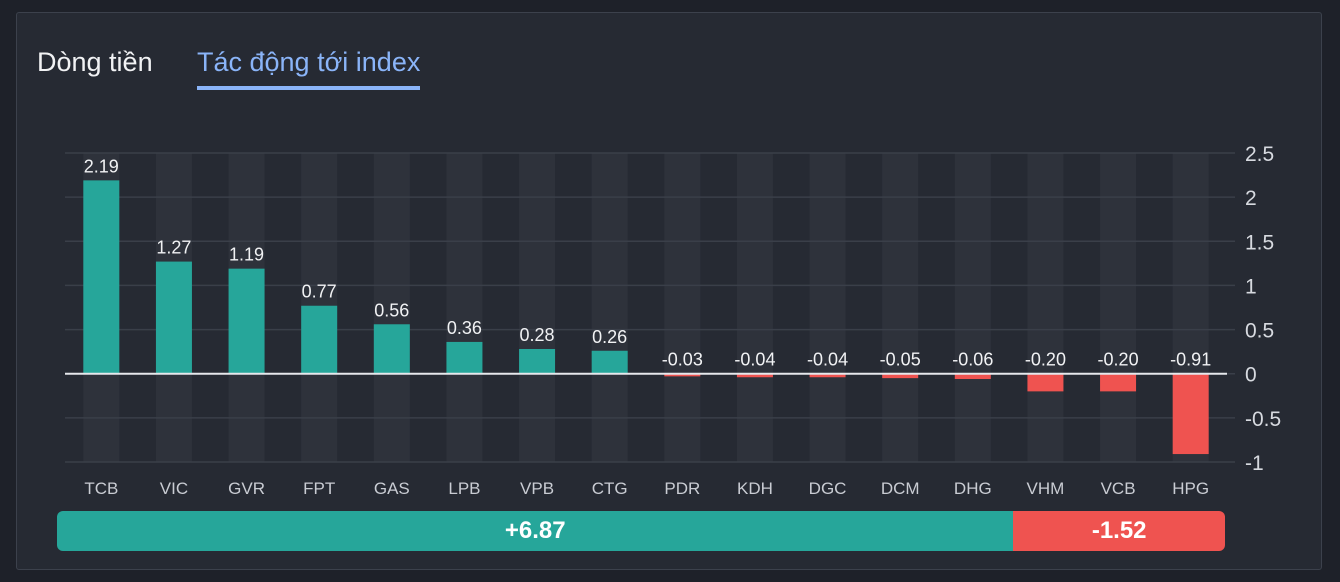 The image size is (1340, 582). What do you see at coordinates (464, 357) in the screenshot?
I see `bar-lpb` at bounding box center [464, 357].